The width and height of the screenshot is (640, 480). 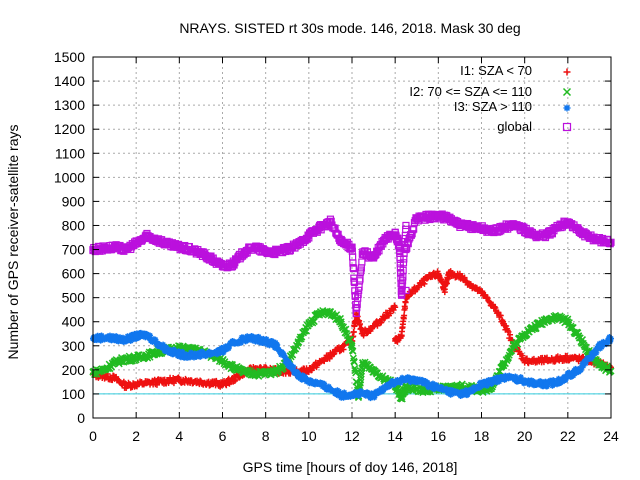 What do you see at coordinates (223, 436) in the screenshot?
I see `x-tick-label: 6` at bounding box center [223, 436].